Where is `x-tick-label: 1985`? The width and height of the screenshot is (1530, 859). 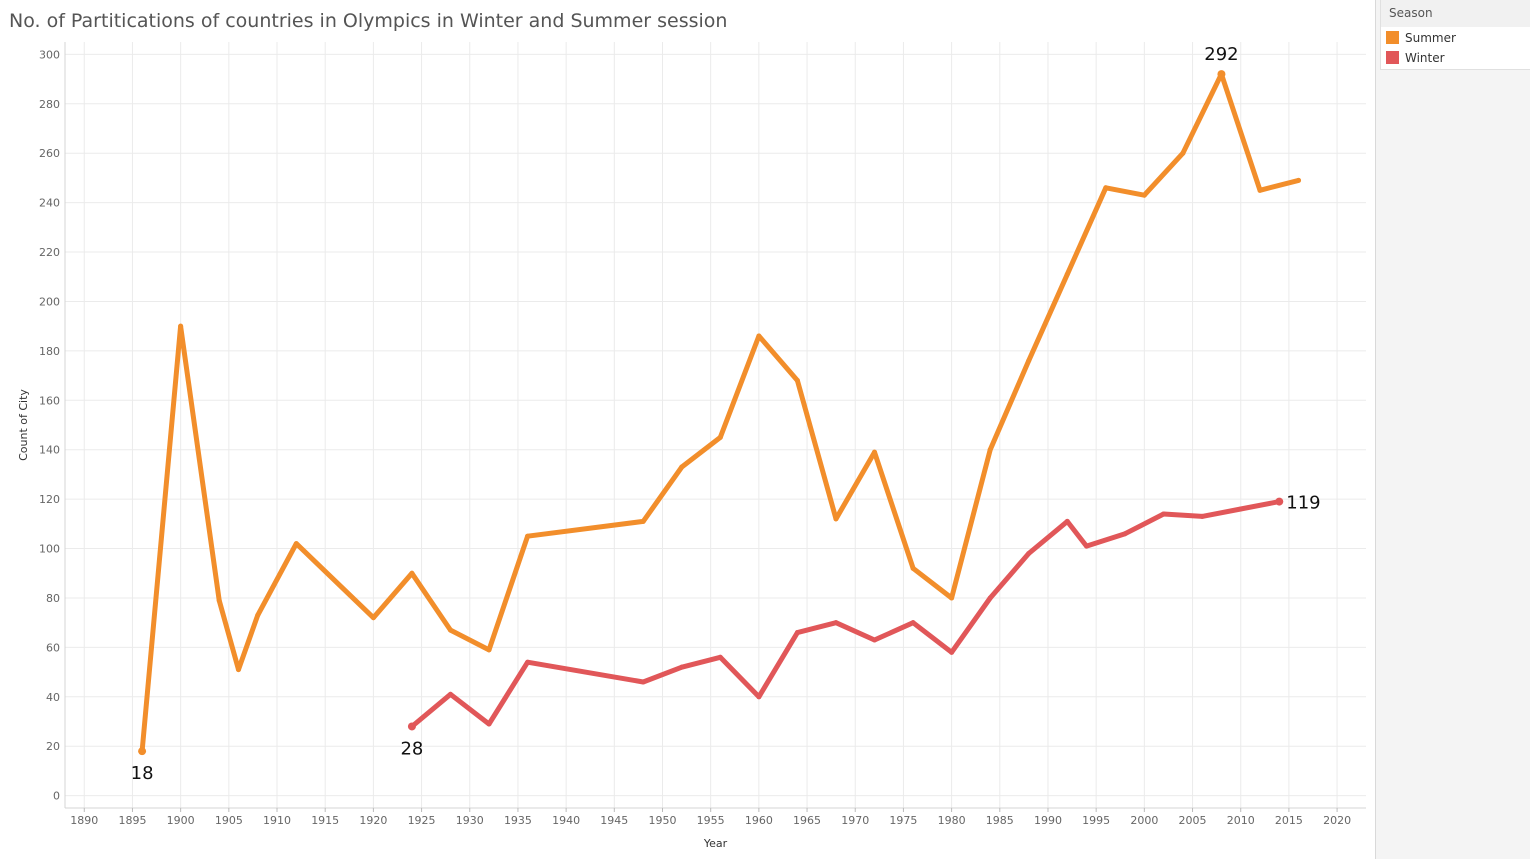
x-tick-label: 1985 is located at coordinates (1000, 820).